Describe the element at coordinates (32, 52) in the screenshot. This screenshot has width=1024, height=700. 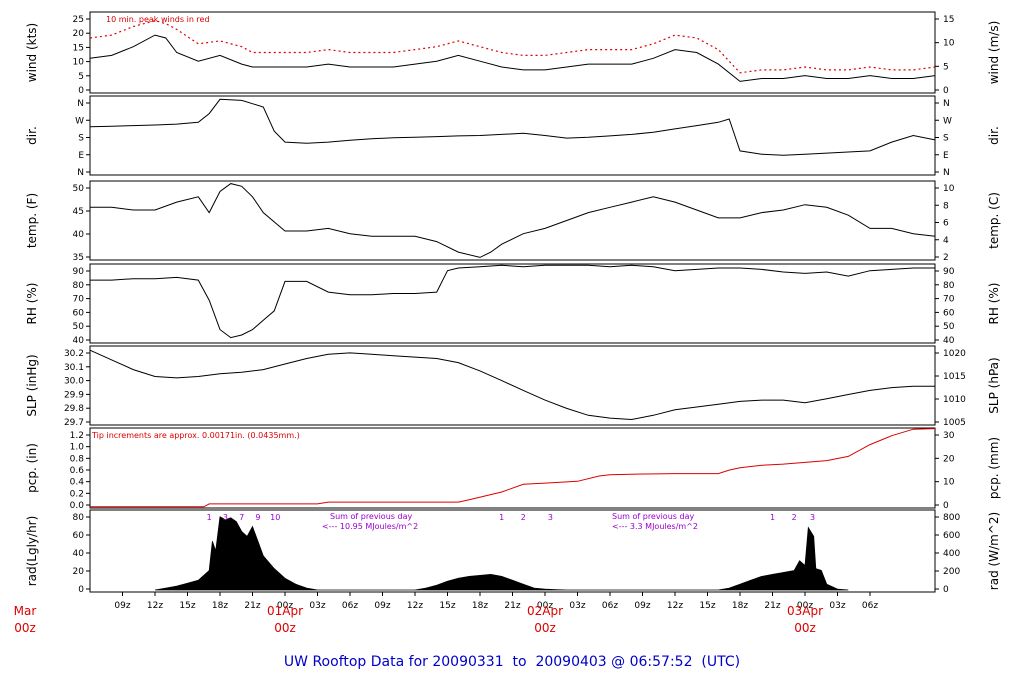
I see `y-axis-label-left: wind (kts)` at that location.